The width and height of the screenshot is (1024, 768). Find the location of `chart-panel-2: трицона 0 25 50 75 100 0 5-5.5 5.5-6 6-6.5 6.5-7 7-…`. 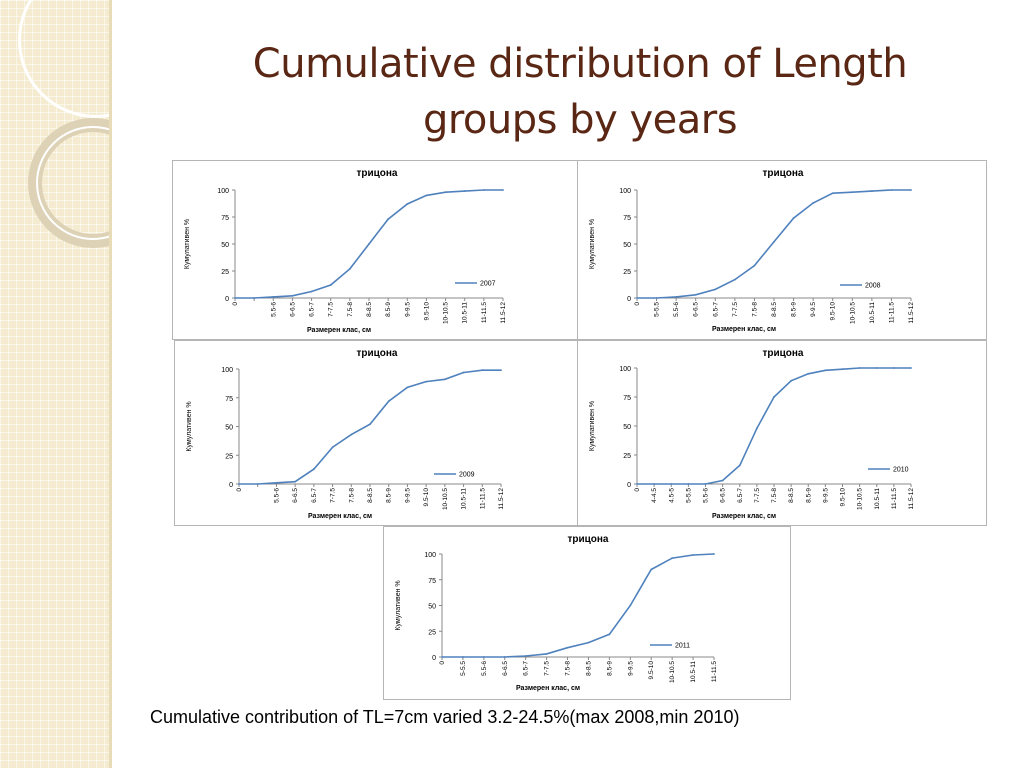

chart-panel-2: трицона 0 25 50 75 100 0 5-5.5 5.5-6 6-6.5 6.5-7 7-… is located at coordinates (782, 250).